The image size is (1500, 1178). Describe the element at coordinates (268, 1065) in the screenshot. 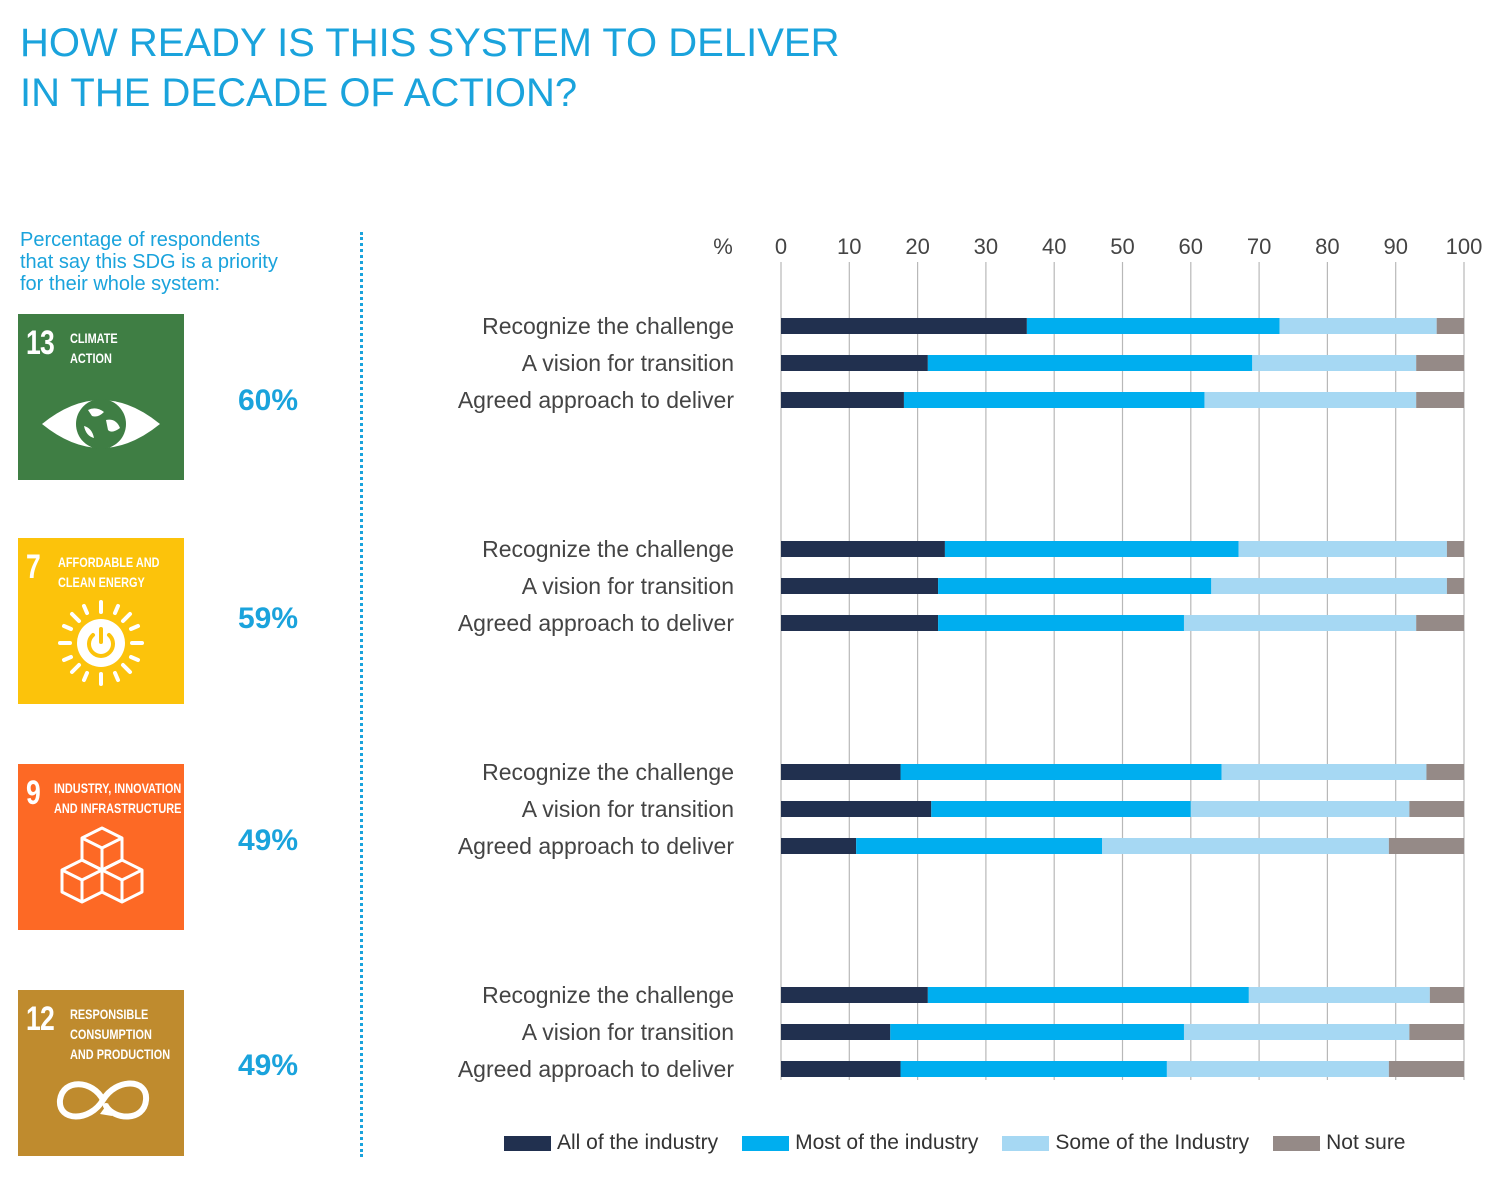

I see `sdg-12-priority: 49%` at that location.